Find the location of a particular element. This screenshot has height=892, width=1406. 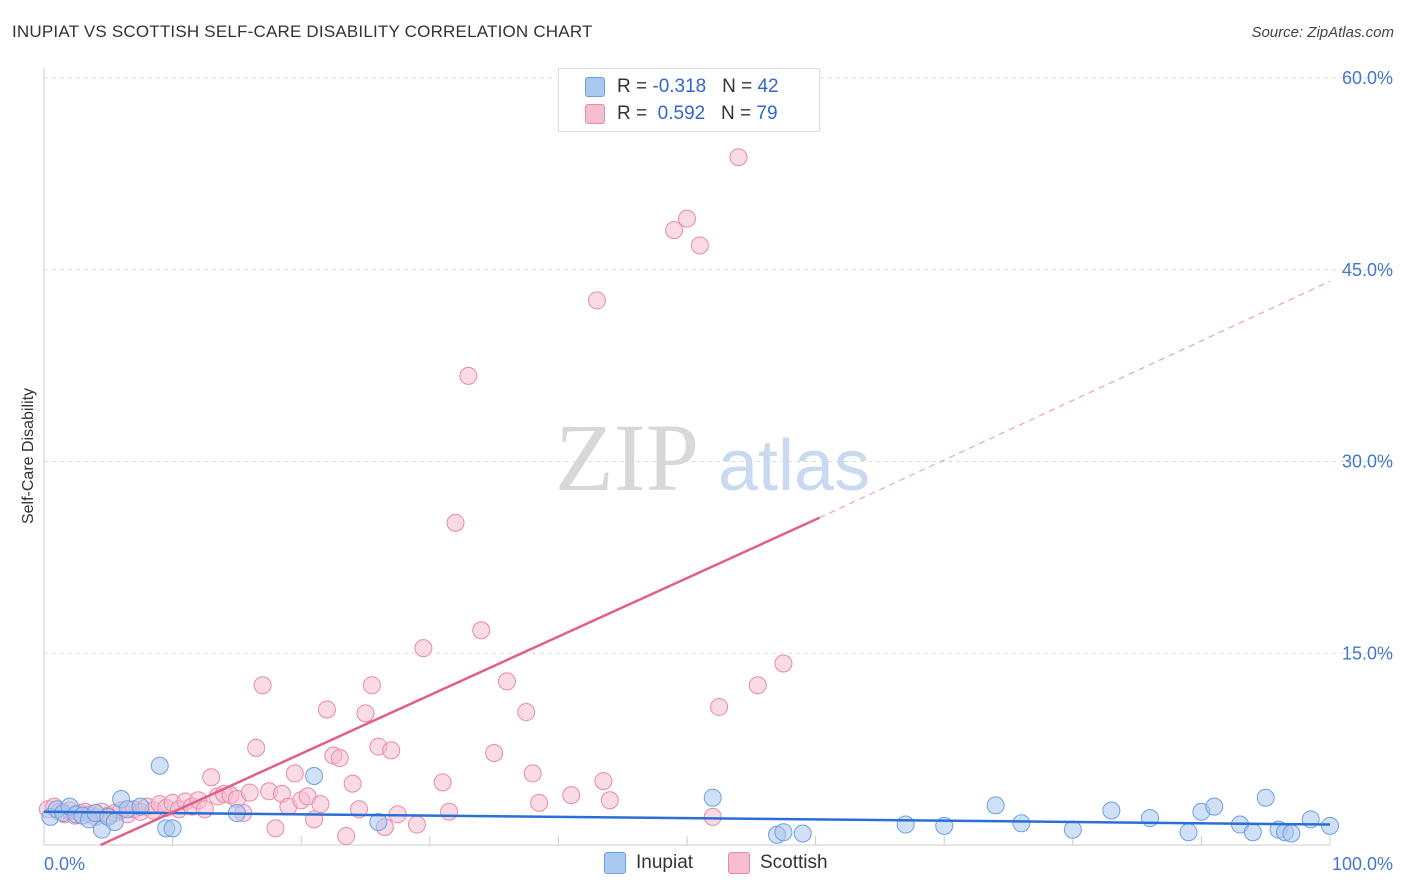

stats-legend: R = -0.318 N = 42 R = 0.592 N = 79 is located at coordinates (689, 100).